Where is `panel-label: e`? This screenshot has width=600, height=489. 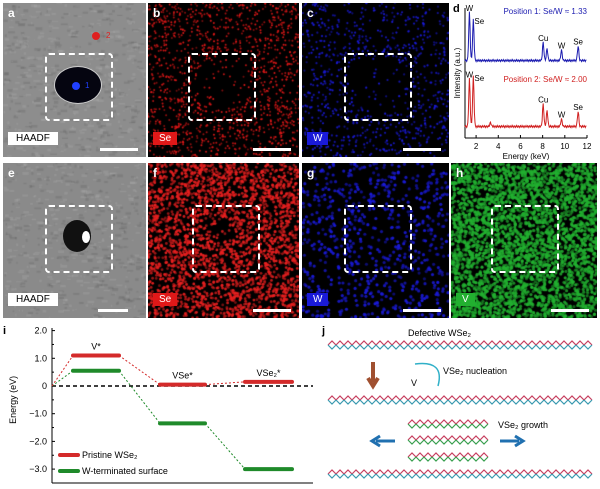
panel-label: e is located at coordinates (11, 173).